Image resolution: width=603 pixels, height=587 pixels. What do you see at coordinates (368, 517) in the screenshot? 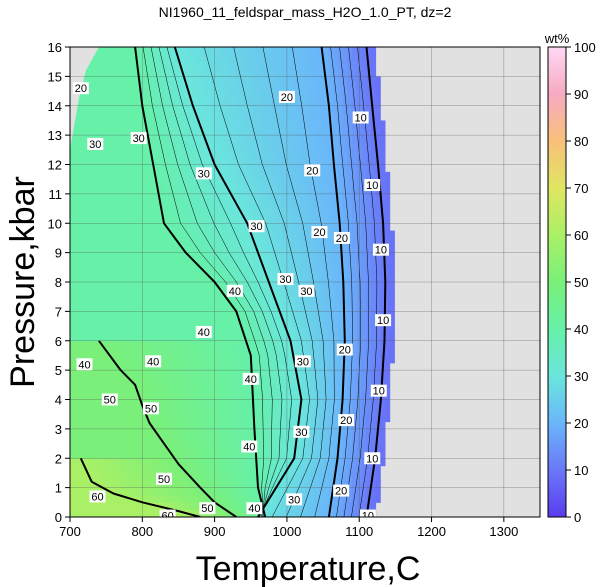
I see `svg-text: 10` at bounding box center [368, 517].